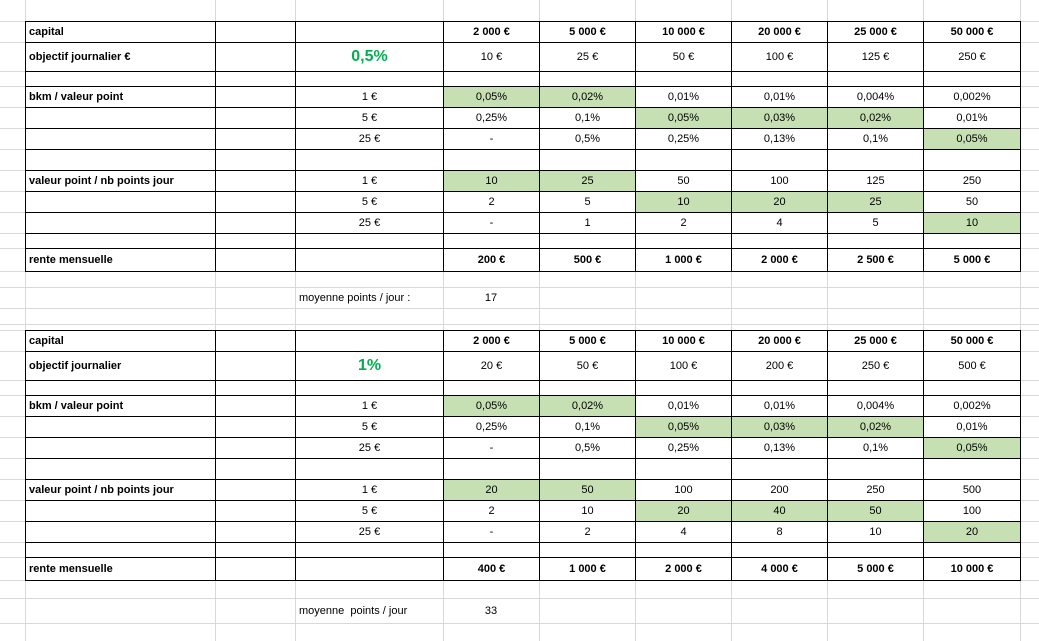 The image size is (1039, 641). Describe the element at coordinates (370, 57) in the screenshot. I see `objectif-pct-cell: 0,5%` at that location.